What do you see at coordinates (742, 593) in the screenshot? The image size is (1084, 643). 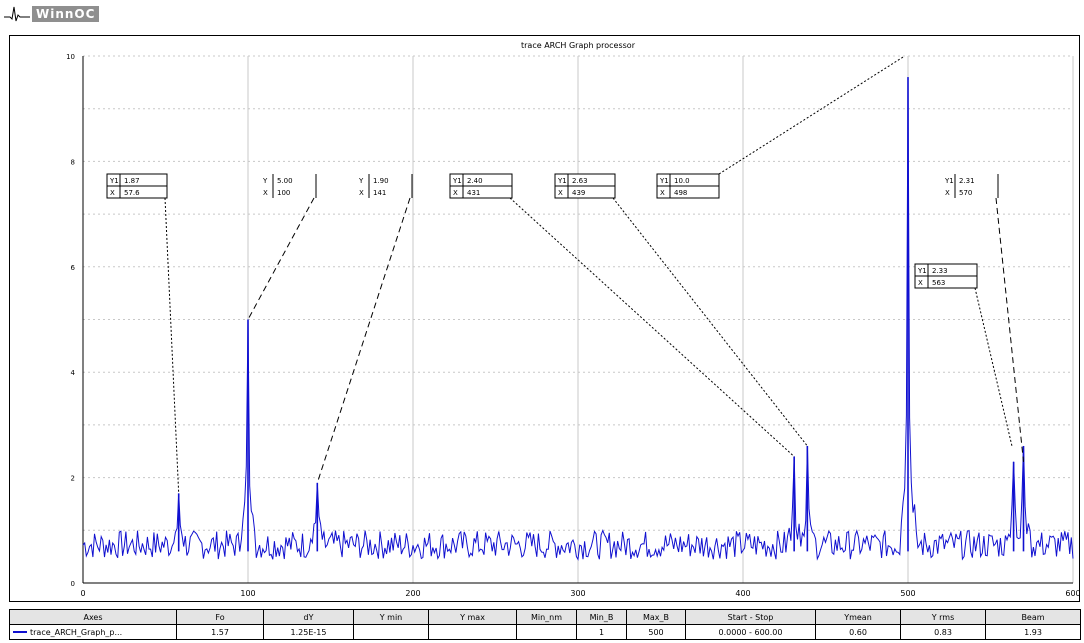 I see `x-tick-label: 400` at bounding box center [742, 593].